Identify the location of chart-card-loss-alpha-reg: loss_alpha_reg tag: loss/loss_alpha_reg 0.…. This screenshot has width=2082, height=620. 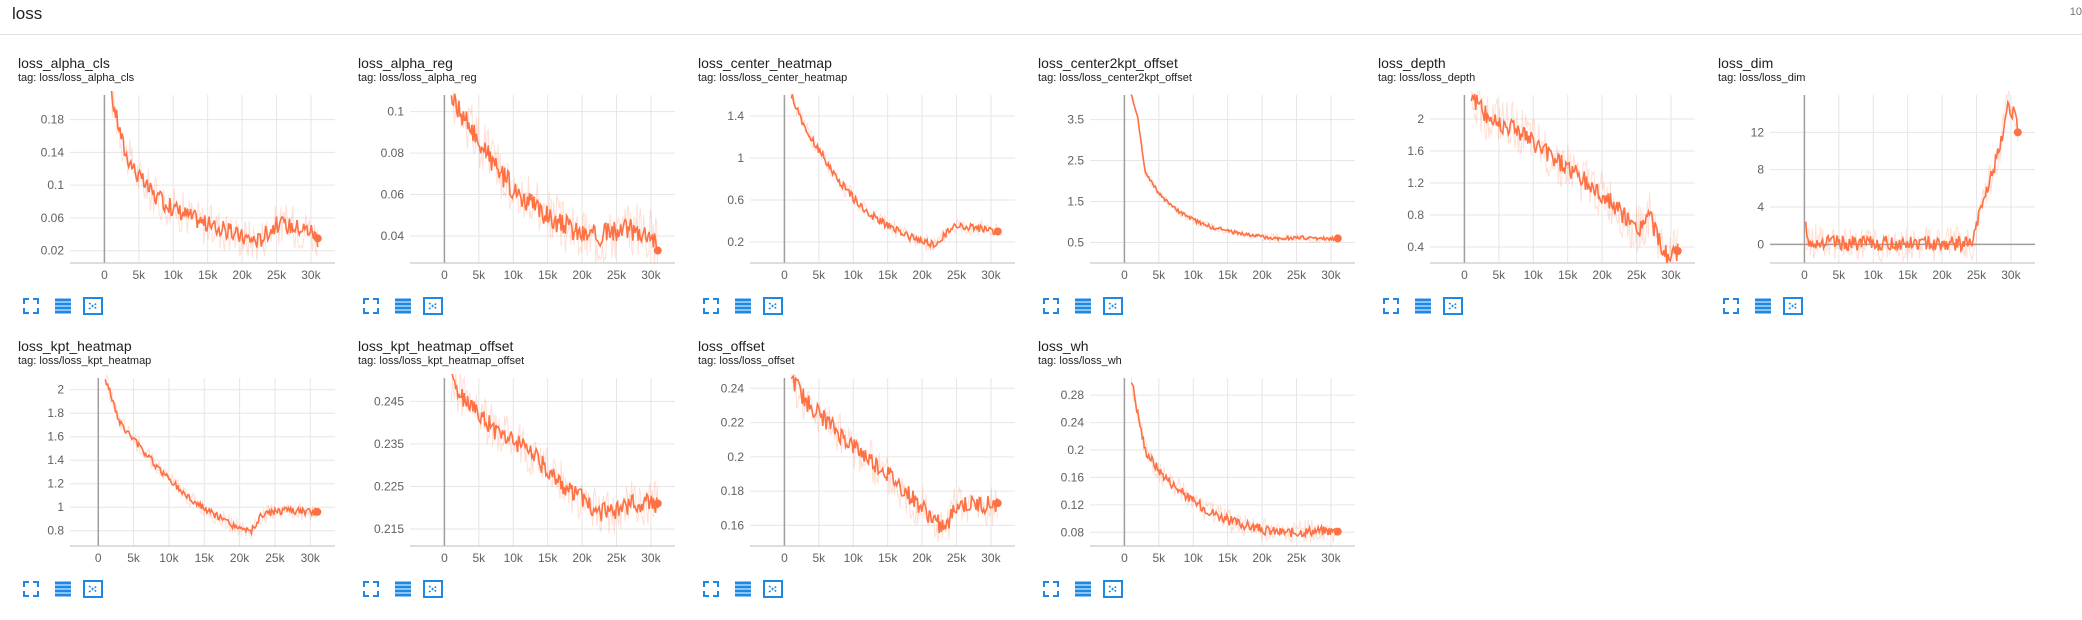
(517, 191).